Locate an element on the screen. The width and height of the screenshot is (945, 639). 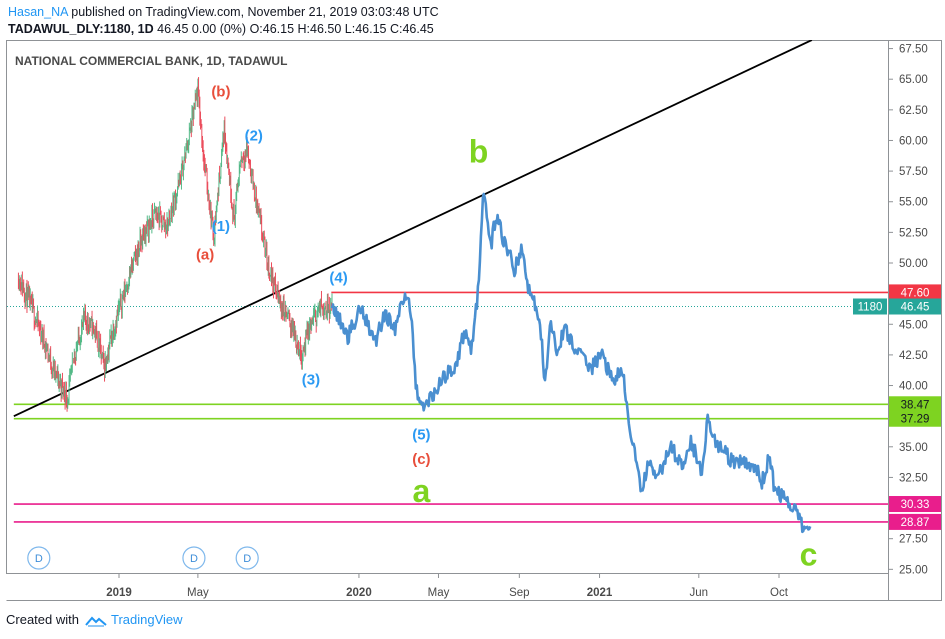
wave-label: (b) is located at coordinates (220, 91).